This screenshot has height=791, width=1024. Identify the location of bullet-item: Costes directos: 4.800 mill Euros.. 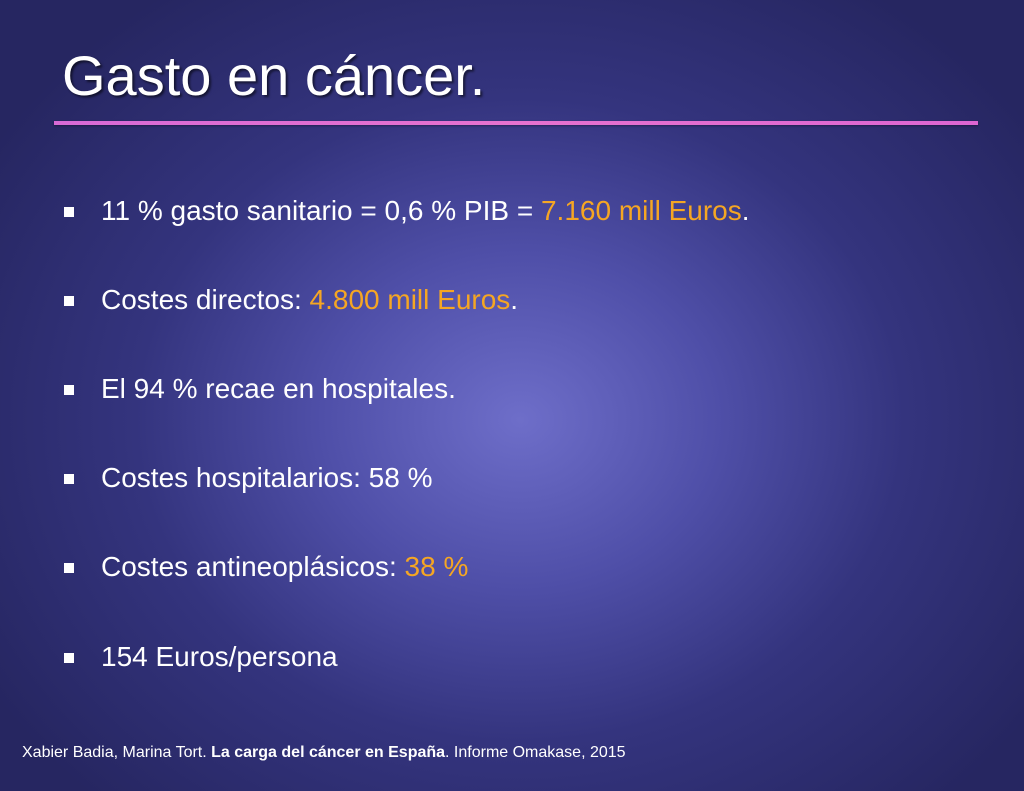
(500, 300).